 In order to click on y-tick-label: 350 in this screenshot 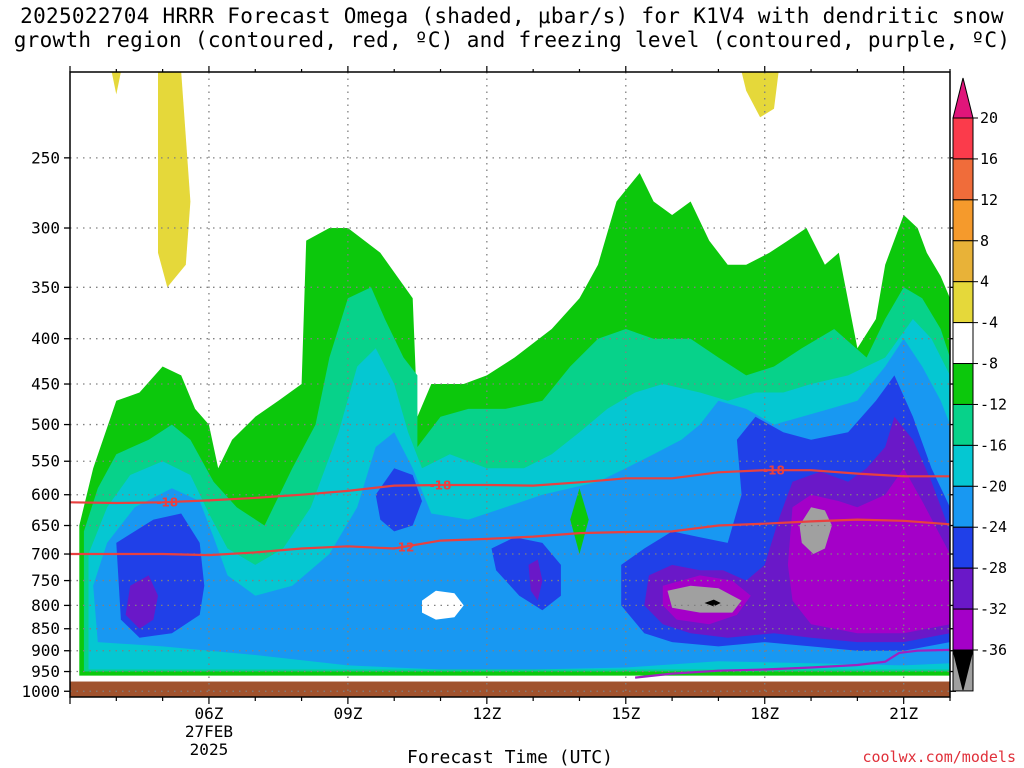, I will do `click(45, 287)`.